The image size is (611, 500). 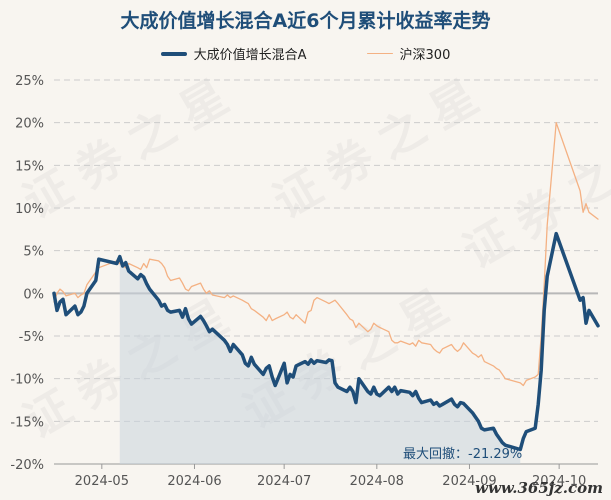 What do you see at coordinates (33, 294) in the screenshot?
I see `y-tick-label: 0%` at bounding box center [33, 294].